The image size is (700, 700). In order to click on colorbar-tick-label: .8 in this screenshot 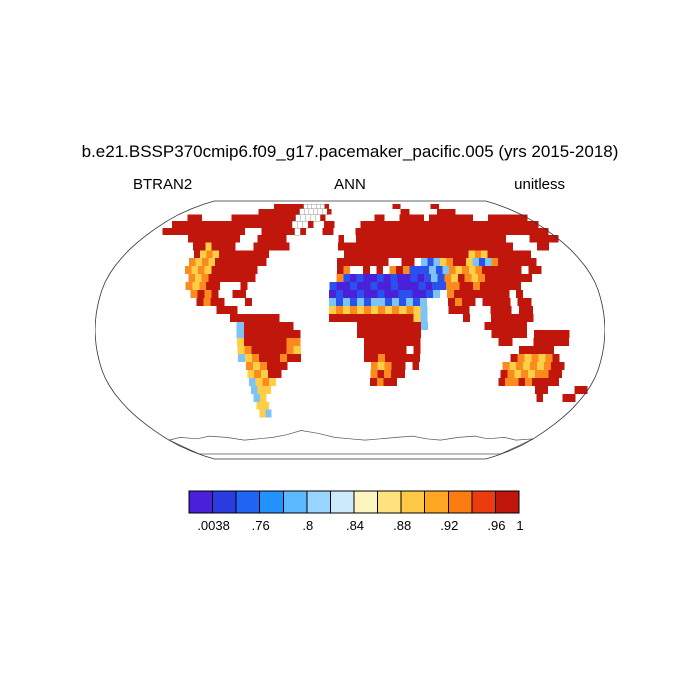, I will do `click(308, 525)`.